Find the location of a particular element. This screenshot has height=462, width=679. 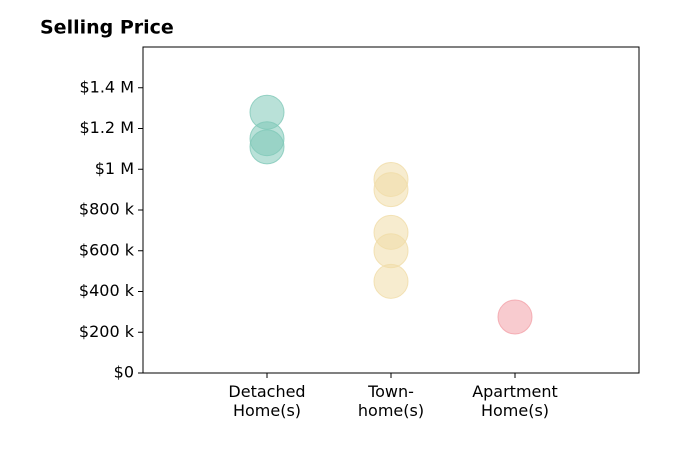

y-tick-label: $400 k is located at coordinates (107, 290).